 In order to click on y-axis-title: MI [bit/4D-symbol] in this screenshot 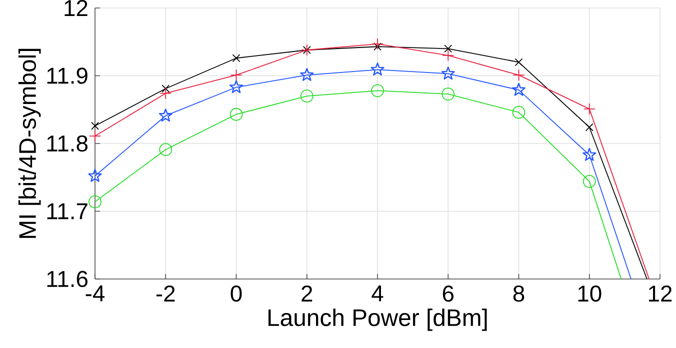, I will do `click(29, 143)`.